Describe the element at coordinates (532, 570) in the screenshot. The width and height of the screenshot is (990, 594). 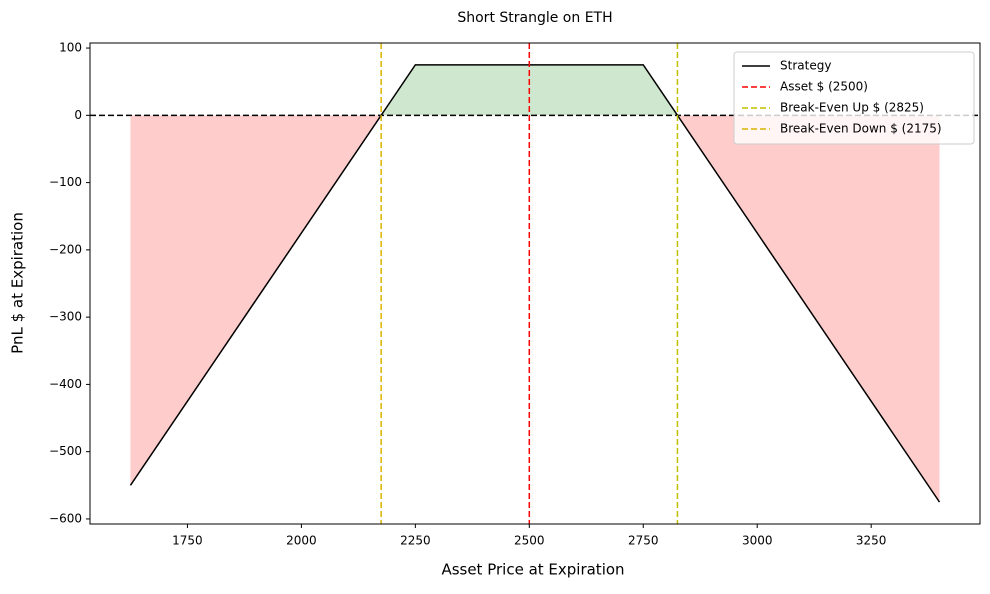
I see `x-axis-label: Asset Price at Expiration` at that location.